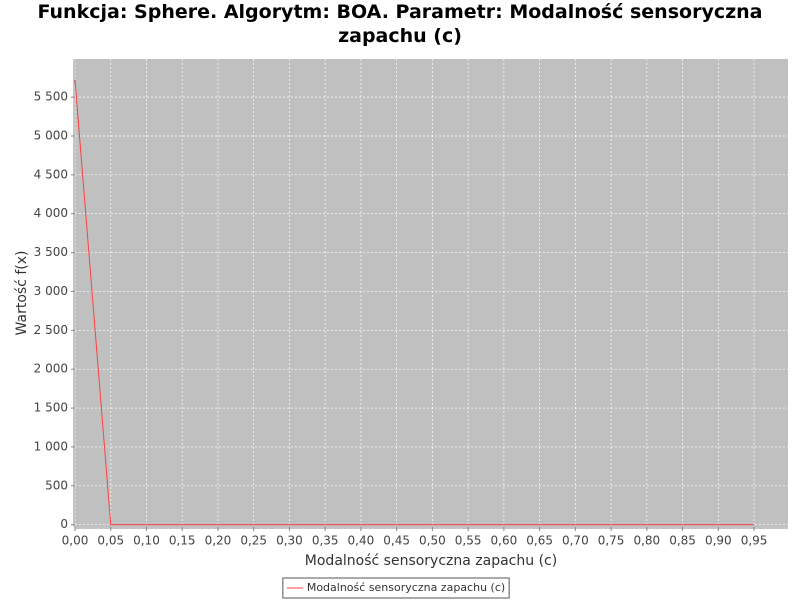 The image size is (800, 600). What do you see at coordinates (51, 252) in the screenshot?
I see `y-tick-label: 3 500` at bounding box center [51, 252].